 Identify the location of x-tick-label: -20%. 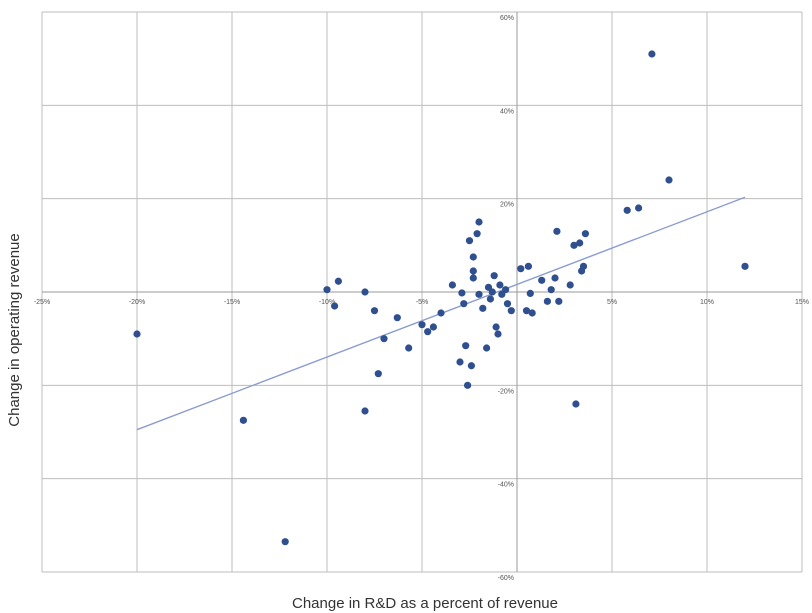
(137, 302).